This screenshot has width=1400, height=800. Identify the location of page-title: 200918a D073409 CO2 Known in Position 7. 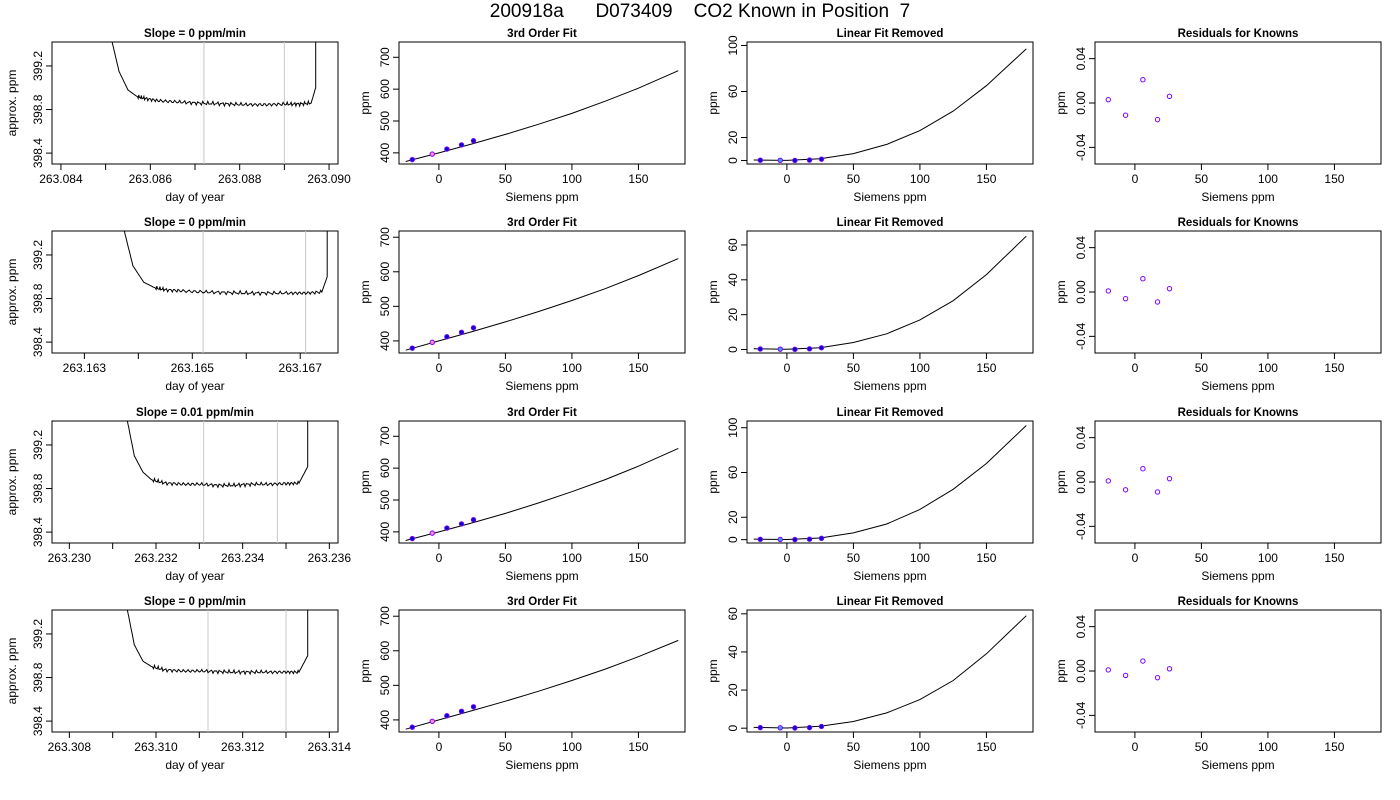
(700, 11).